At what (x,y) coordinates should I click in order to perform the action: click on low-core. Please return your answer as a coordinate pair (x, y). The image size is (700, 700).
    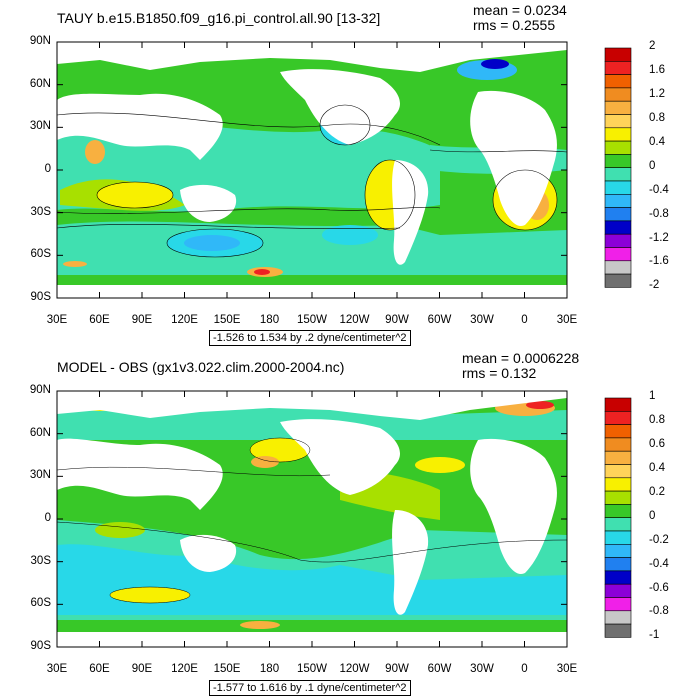
    Looking at the image, I should click on (212, 243).